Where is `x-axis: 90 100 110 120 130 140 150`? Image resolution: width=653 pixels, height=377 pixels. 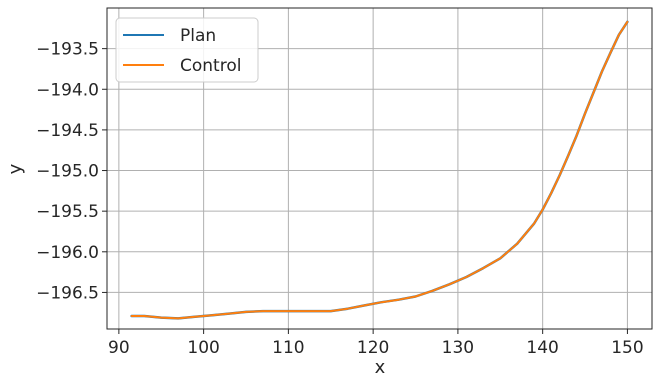
x-axis: 90 100 110 120 130 140 150 is located at coordinates (376, 343).